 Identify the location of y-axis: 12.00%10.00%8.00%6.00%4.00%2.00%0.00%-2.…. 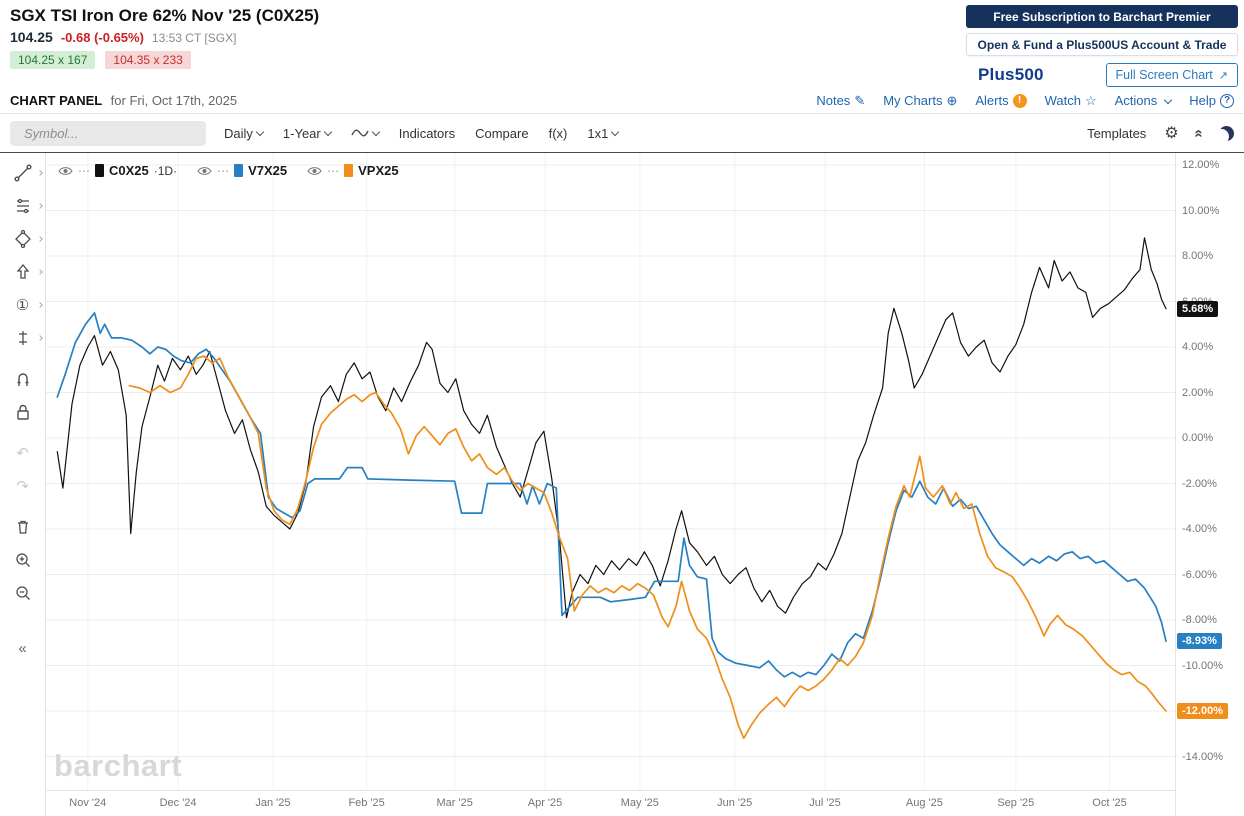
(1209, 484).